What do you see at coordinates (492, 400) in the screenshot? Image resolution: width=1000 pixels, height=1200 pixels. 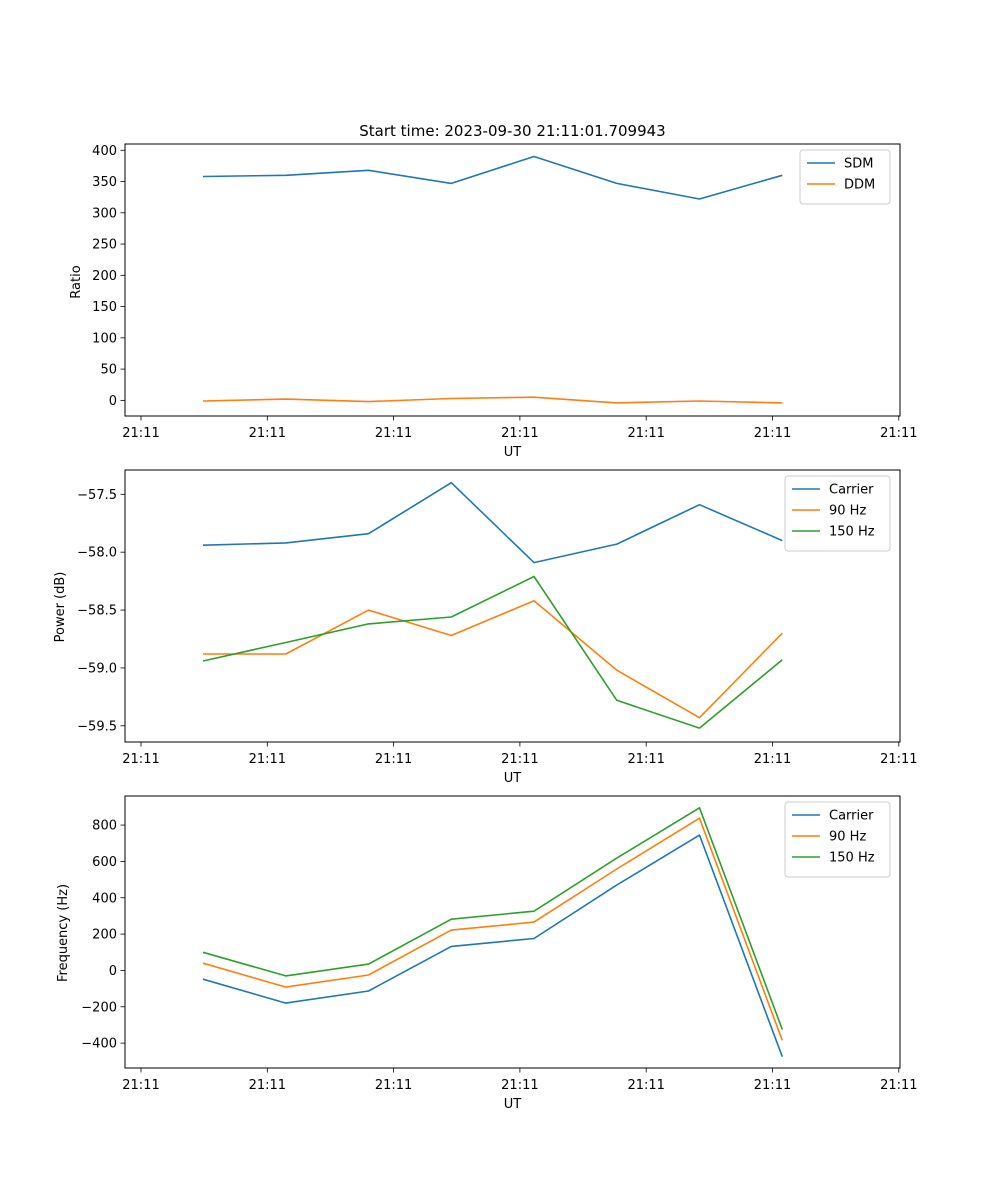 I see `series-line-ddm` at bounding box center [492, 400].